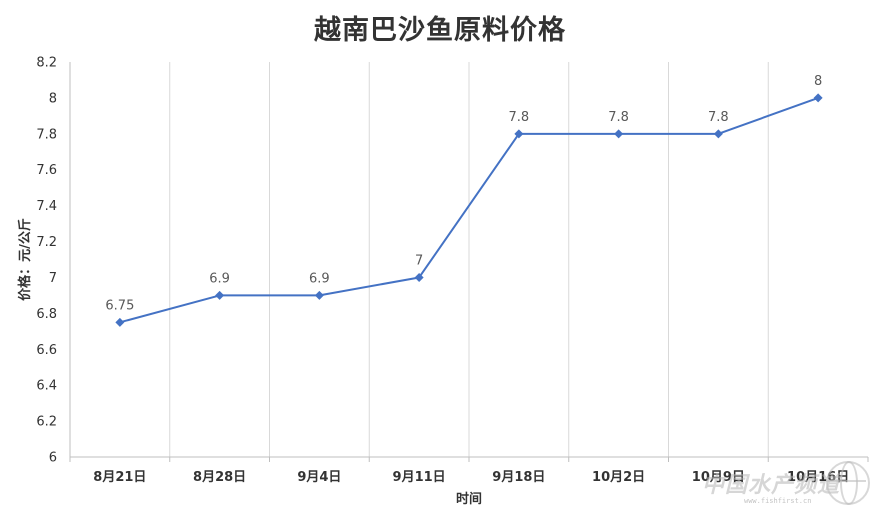 This screenshot has height=513, width=880. What do you see at coordinates (419, 260) in the screenshot?
I see `data-label: 7` at bounding box center [419, 260].